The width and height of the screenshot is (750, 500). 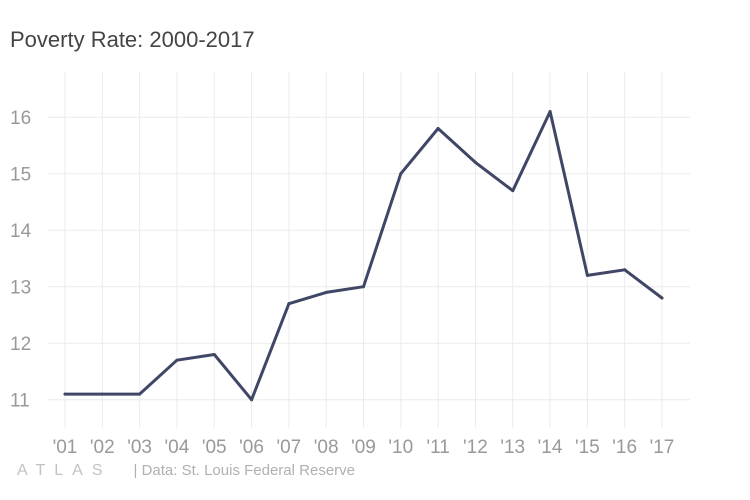 I want to click on y-tick-label: 11, so click(x=20, y=401).